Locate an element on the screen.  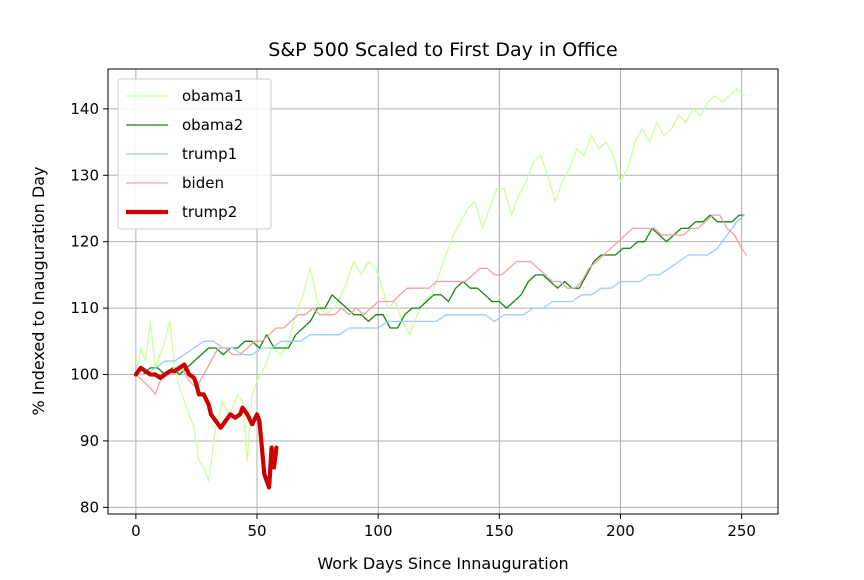
x-tick-label: 200 is located at coordinates (620, 531).